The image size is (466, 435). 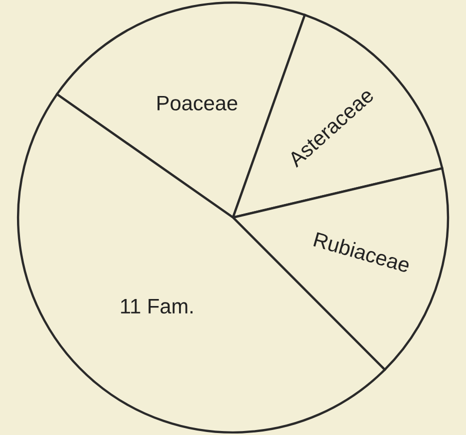 I want to click on slice-label: Poaceae, so click(x=198, y=103).